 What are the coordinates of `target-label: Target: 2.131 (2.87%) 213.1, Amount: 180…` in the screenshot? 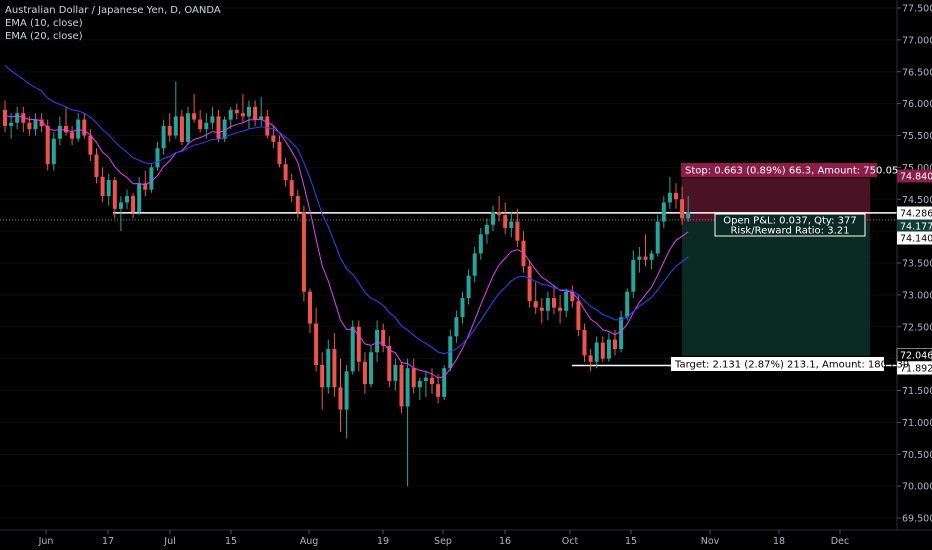 It's located at (790, 364).